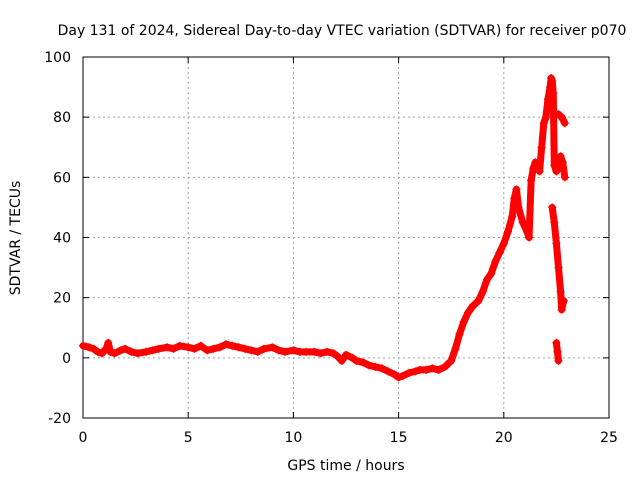  Describe the element at coordinates (16, 238) in the screenshot. I see `y-axis-label: SDTVAR / TECUs` at that location.